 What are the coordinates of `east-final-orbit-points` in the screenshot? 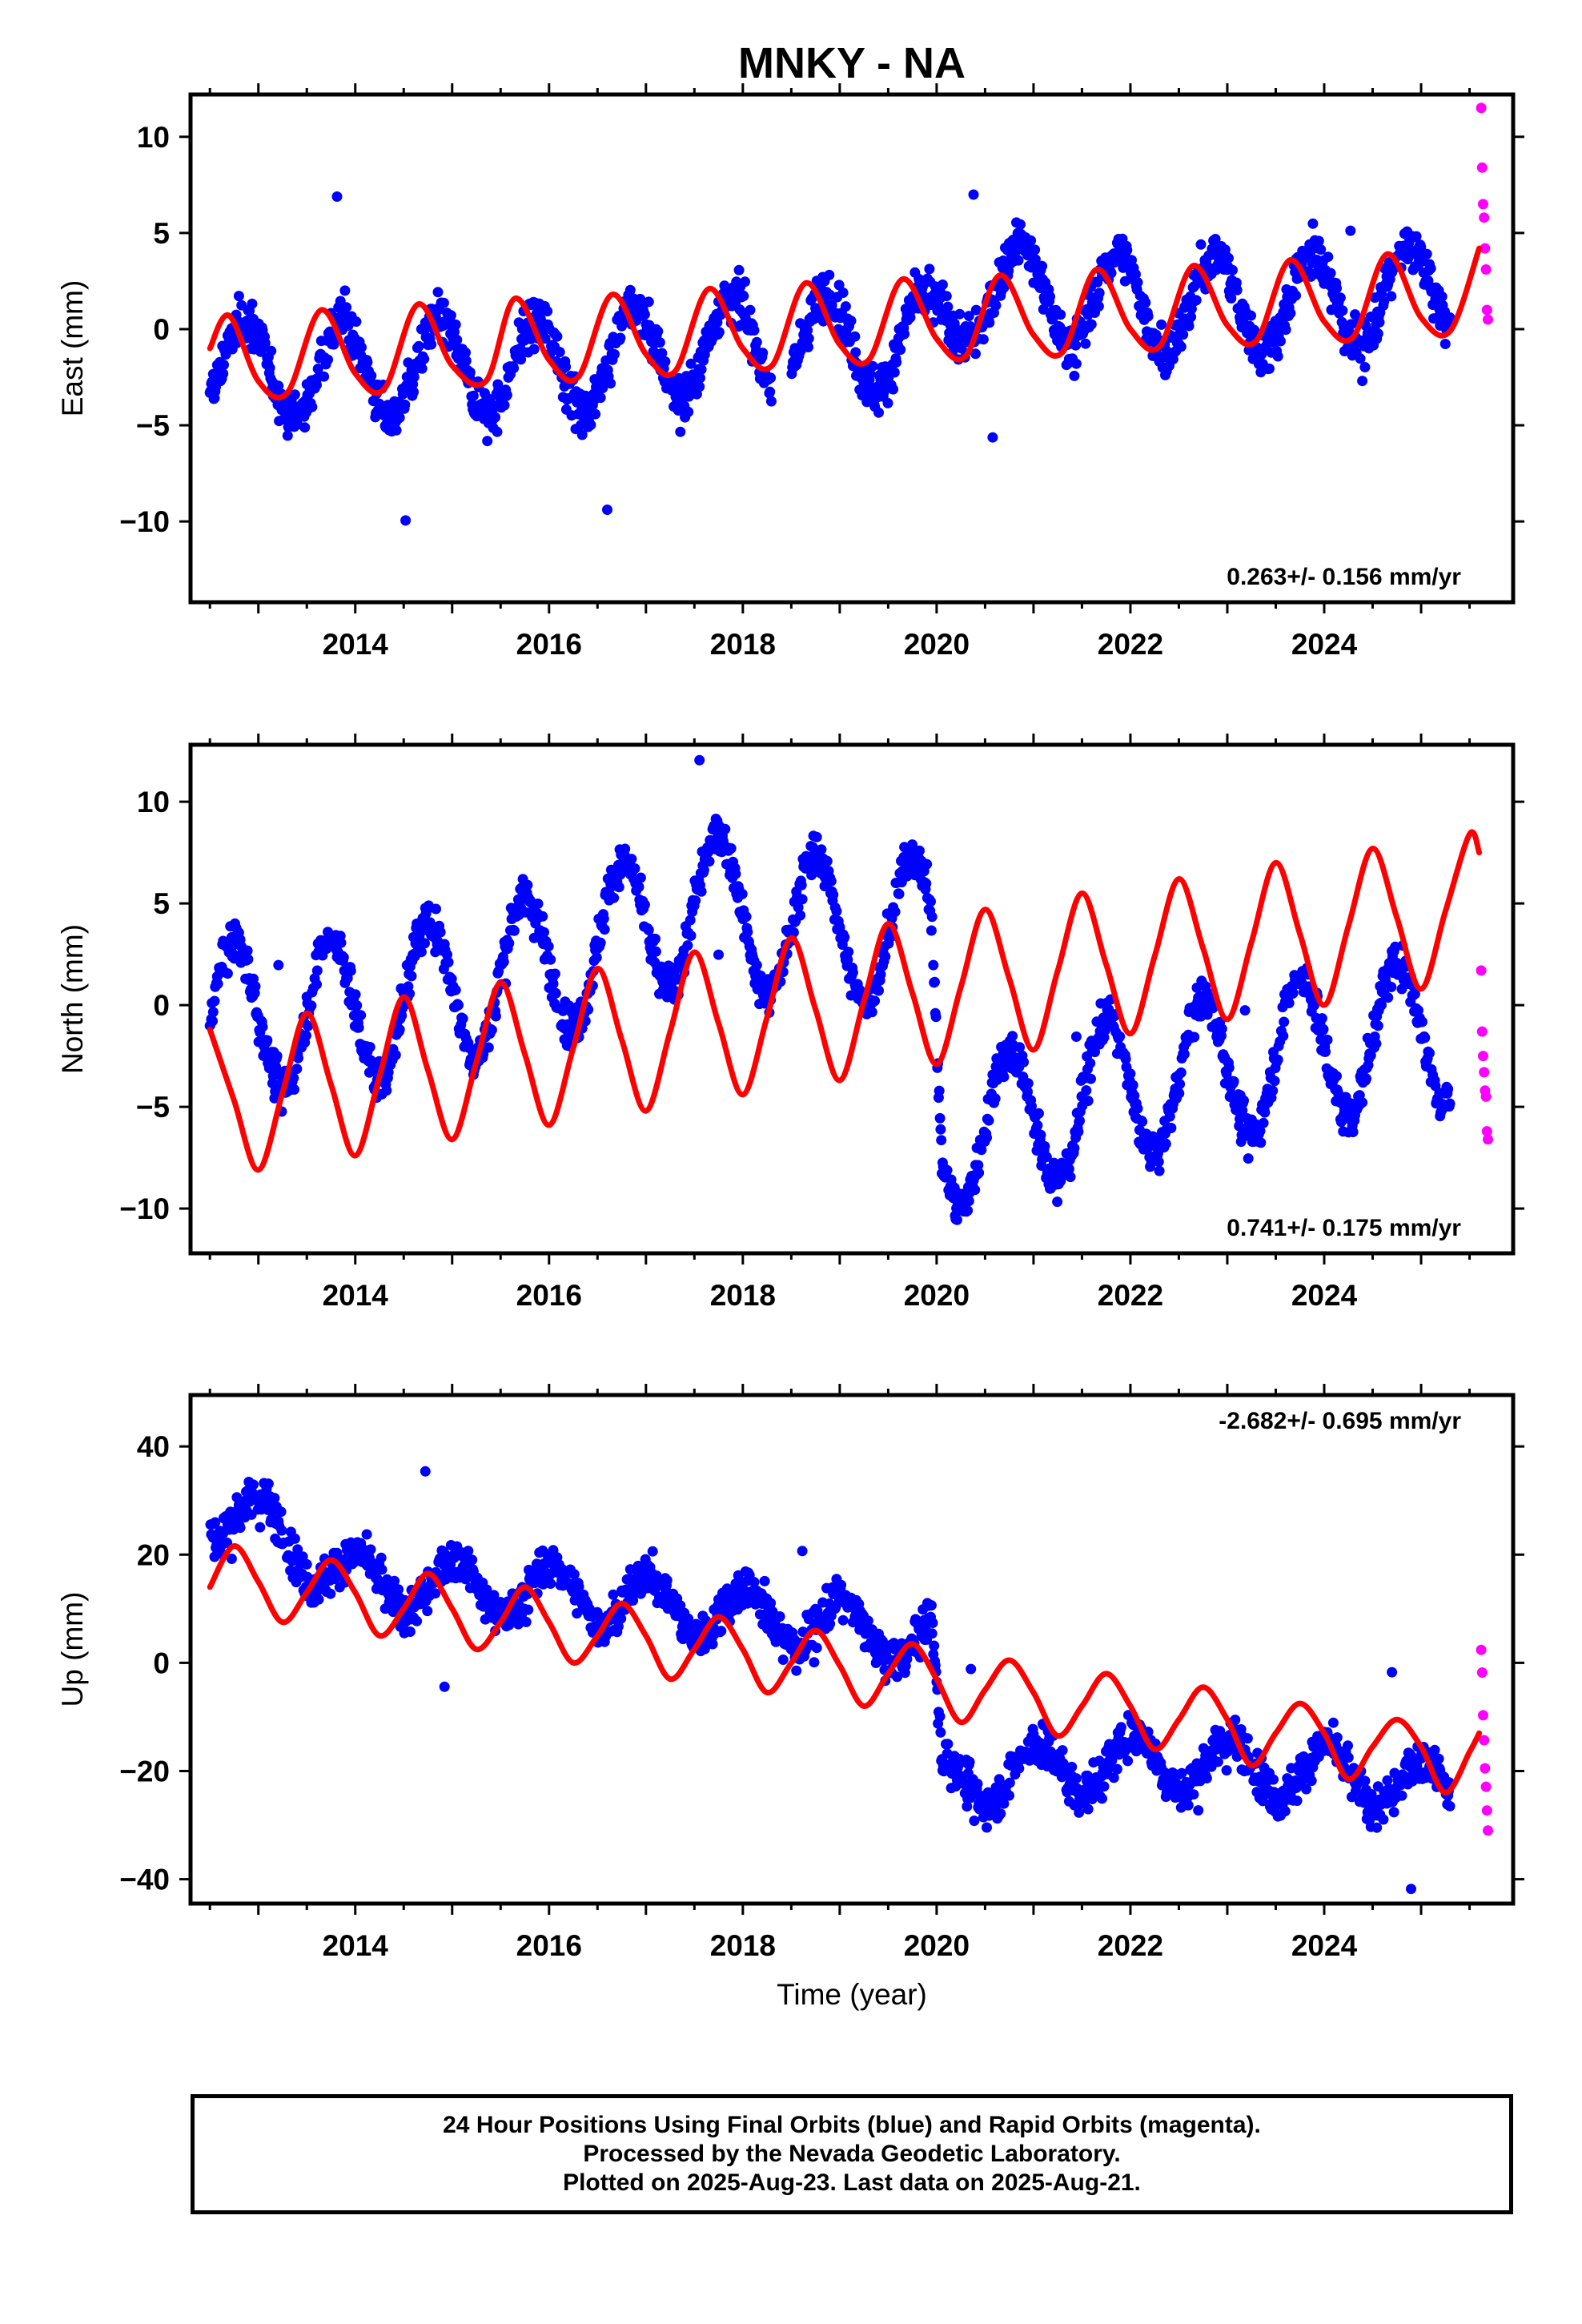 It's located at (830, 357).